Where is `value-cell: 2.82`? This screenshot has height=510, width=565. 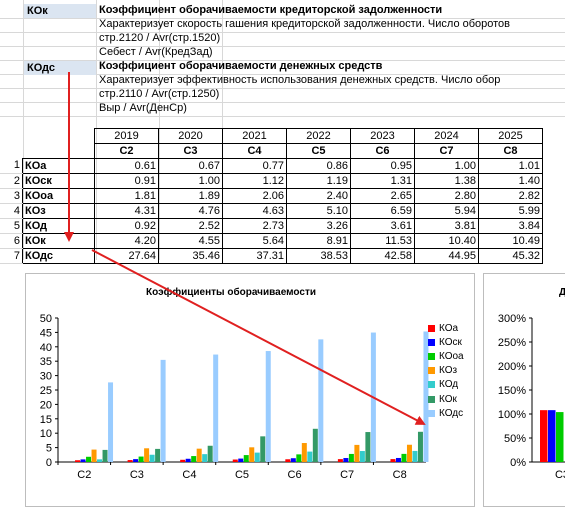
value-cell: 2.82 is located at coordinates (510, 196).